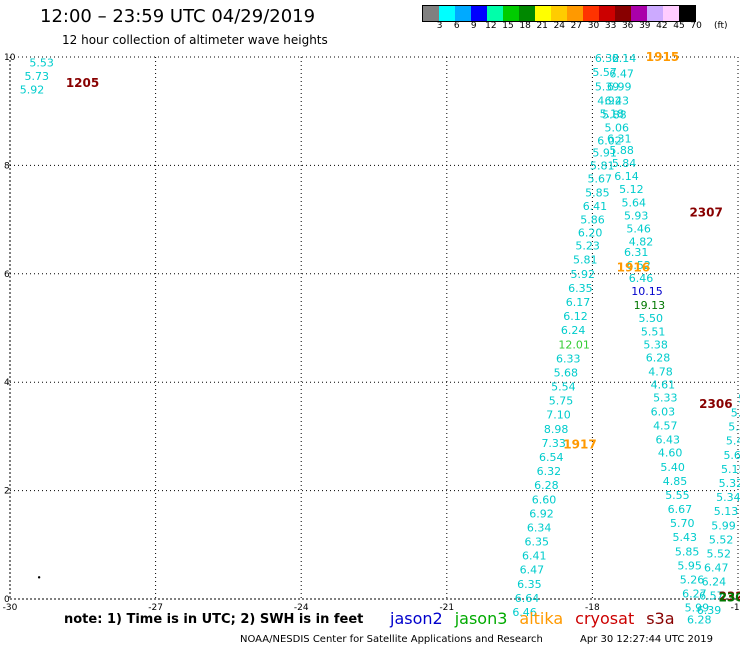  I want to click on y-tick-label: 0, so click(7, 600).